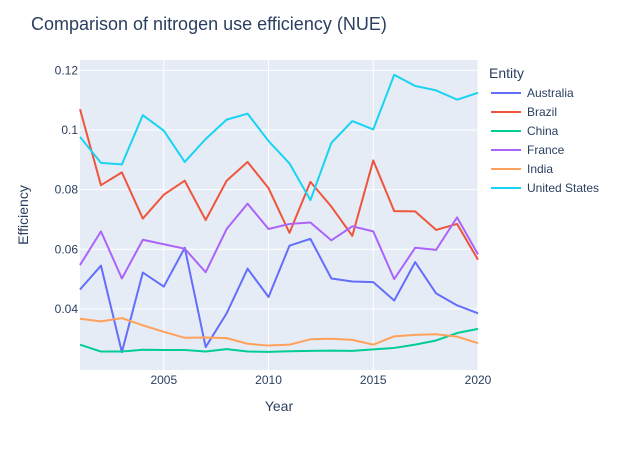  I want to click on legend-item-france: France, so click(528, 150).